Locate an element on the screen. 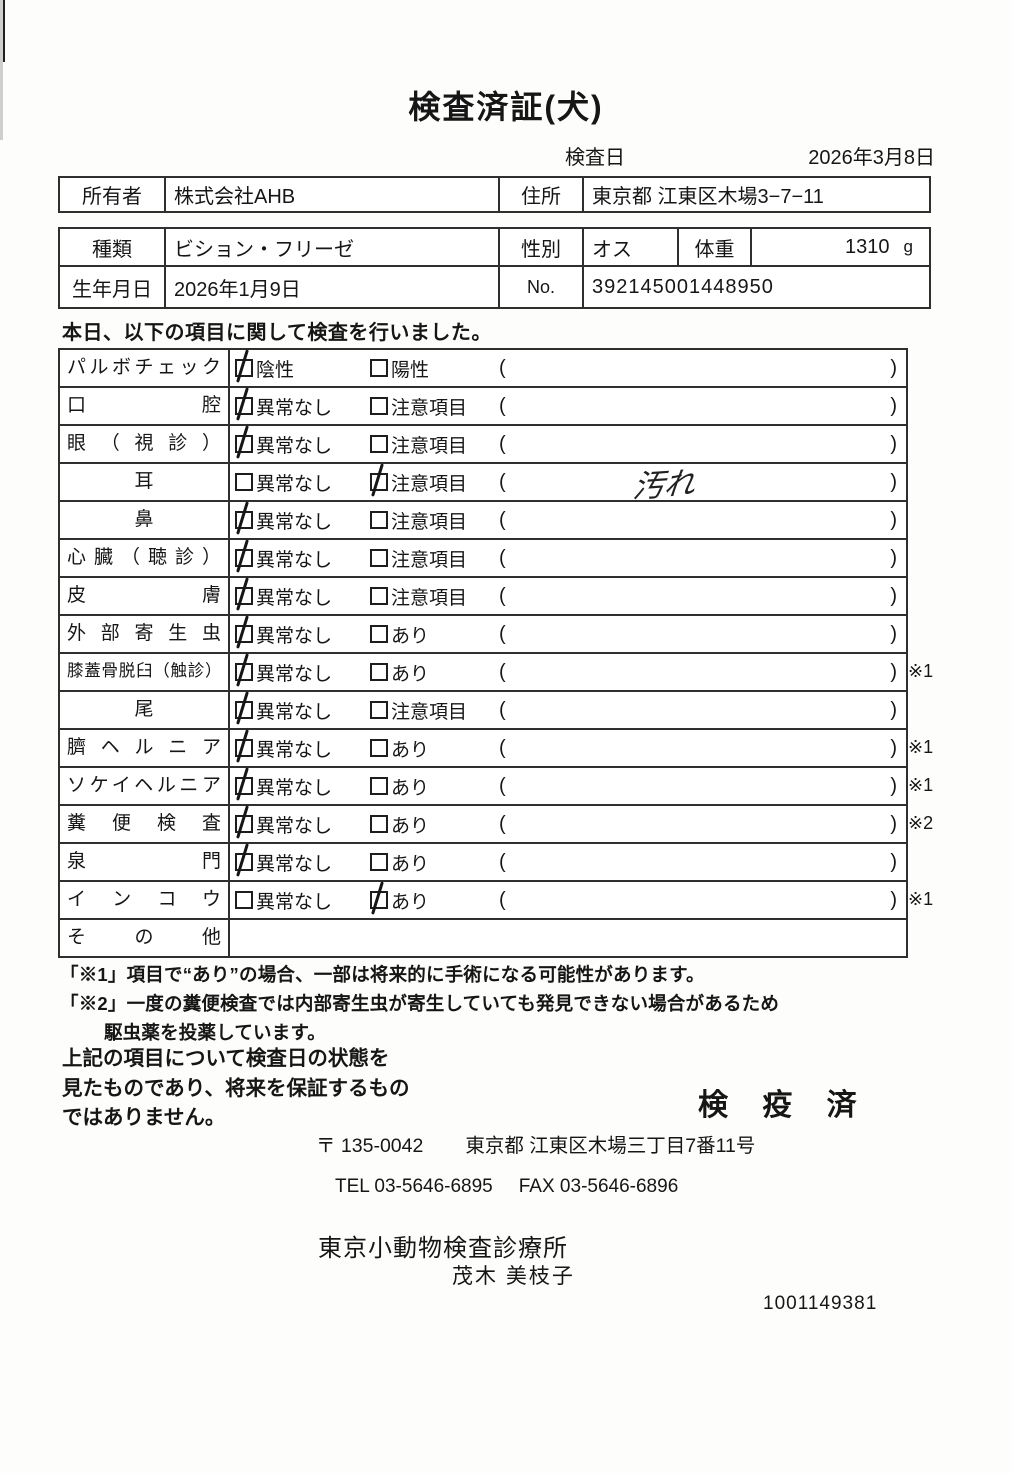  inspection-date-row: 検査日 2026年3月8日 is located at coordinates (750, 155).